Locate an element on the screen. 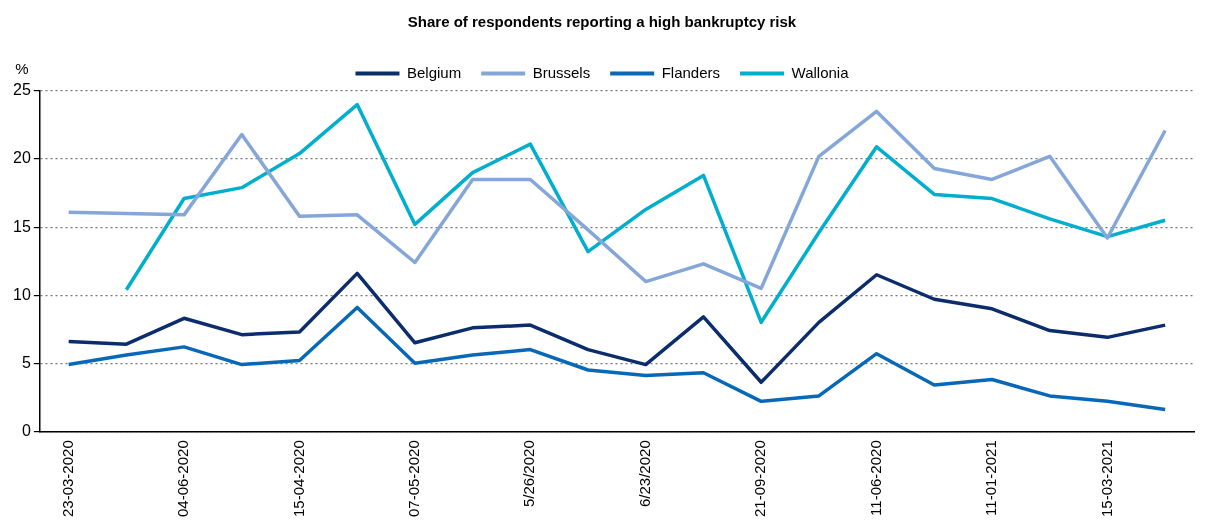  x-tick-label: 23-03-2020 is located at coordinates (67, 479).